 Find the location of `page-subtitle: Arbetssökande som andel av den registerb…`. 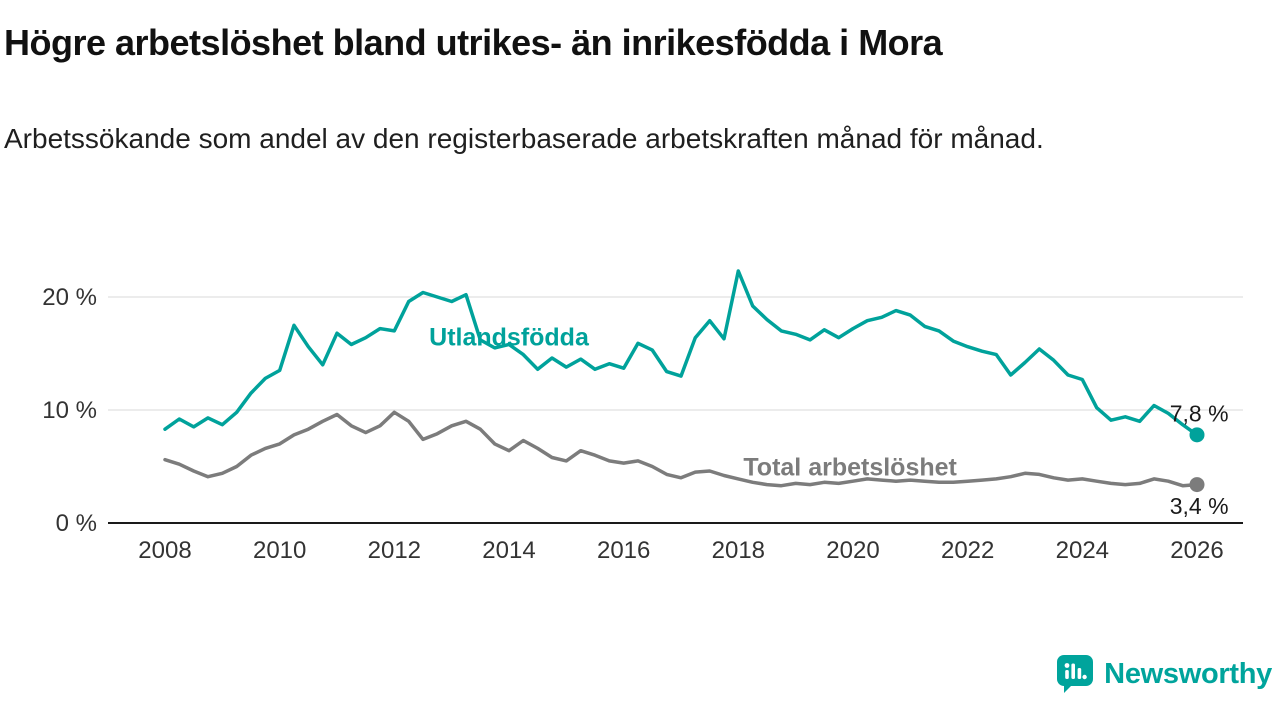

page-subtitle: Arbetssökande som andel av den registerb… is located at coordinates (524, 138).